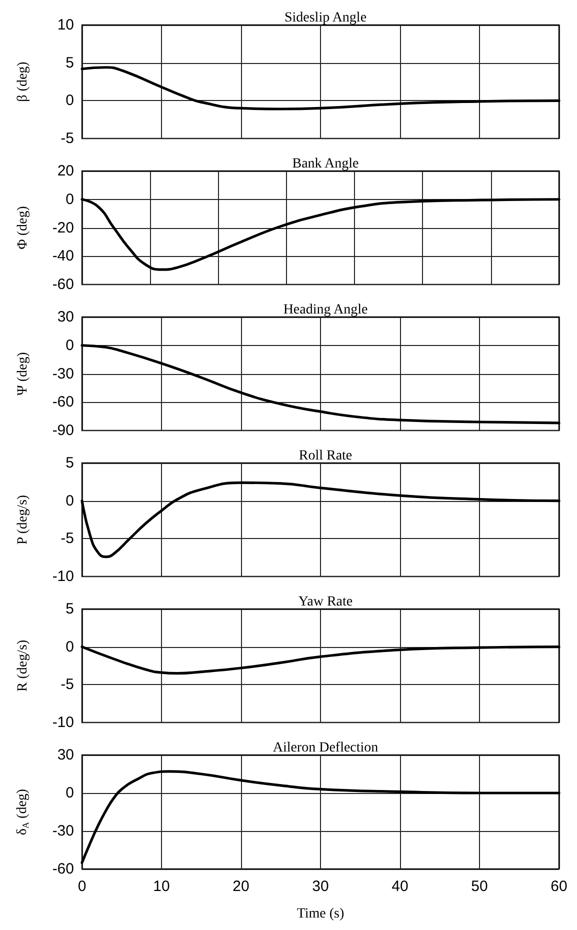  I want to click on x-axis-title: Time (s), so click(320, 914).